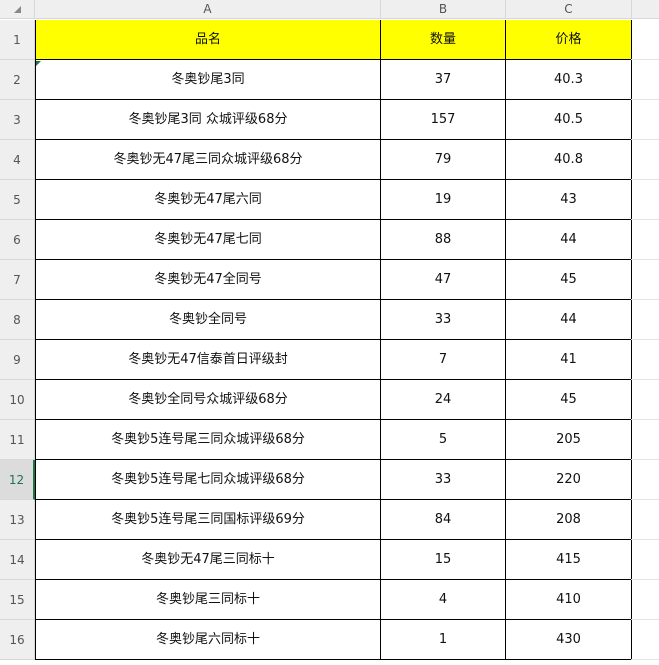  What do you see at coordinates (208, 320) in the screenshot?
I see `cell-name: 冬奥钞全同号` at bounding box center [208, 320].